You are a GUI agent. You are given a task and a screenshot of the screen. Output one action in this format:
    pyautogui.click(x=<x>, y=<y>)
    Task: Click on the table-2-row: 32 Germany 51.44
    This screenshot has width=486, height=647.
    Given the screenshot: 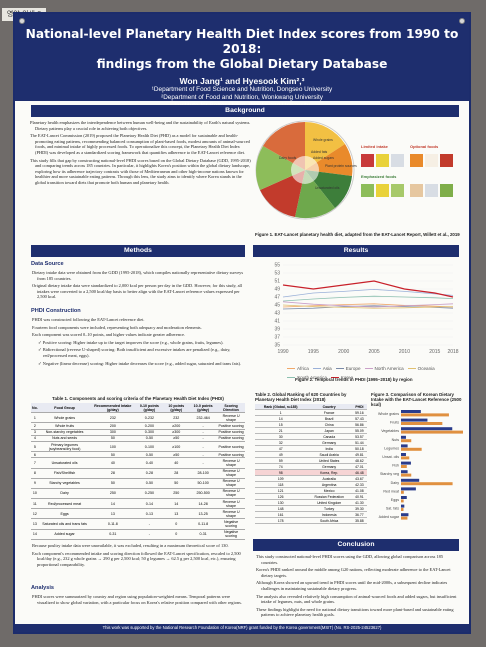 What is the action you would take?
    pyautogui.click(x=311, y=442)
    